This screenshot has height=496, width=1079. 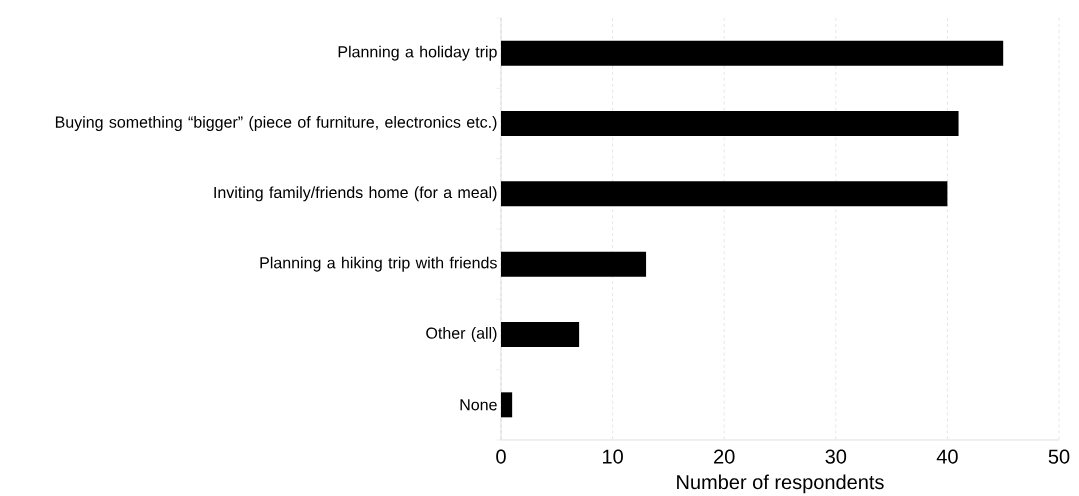 I want to click on x-tick-label: 20, so click(x=724, y=456).